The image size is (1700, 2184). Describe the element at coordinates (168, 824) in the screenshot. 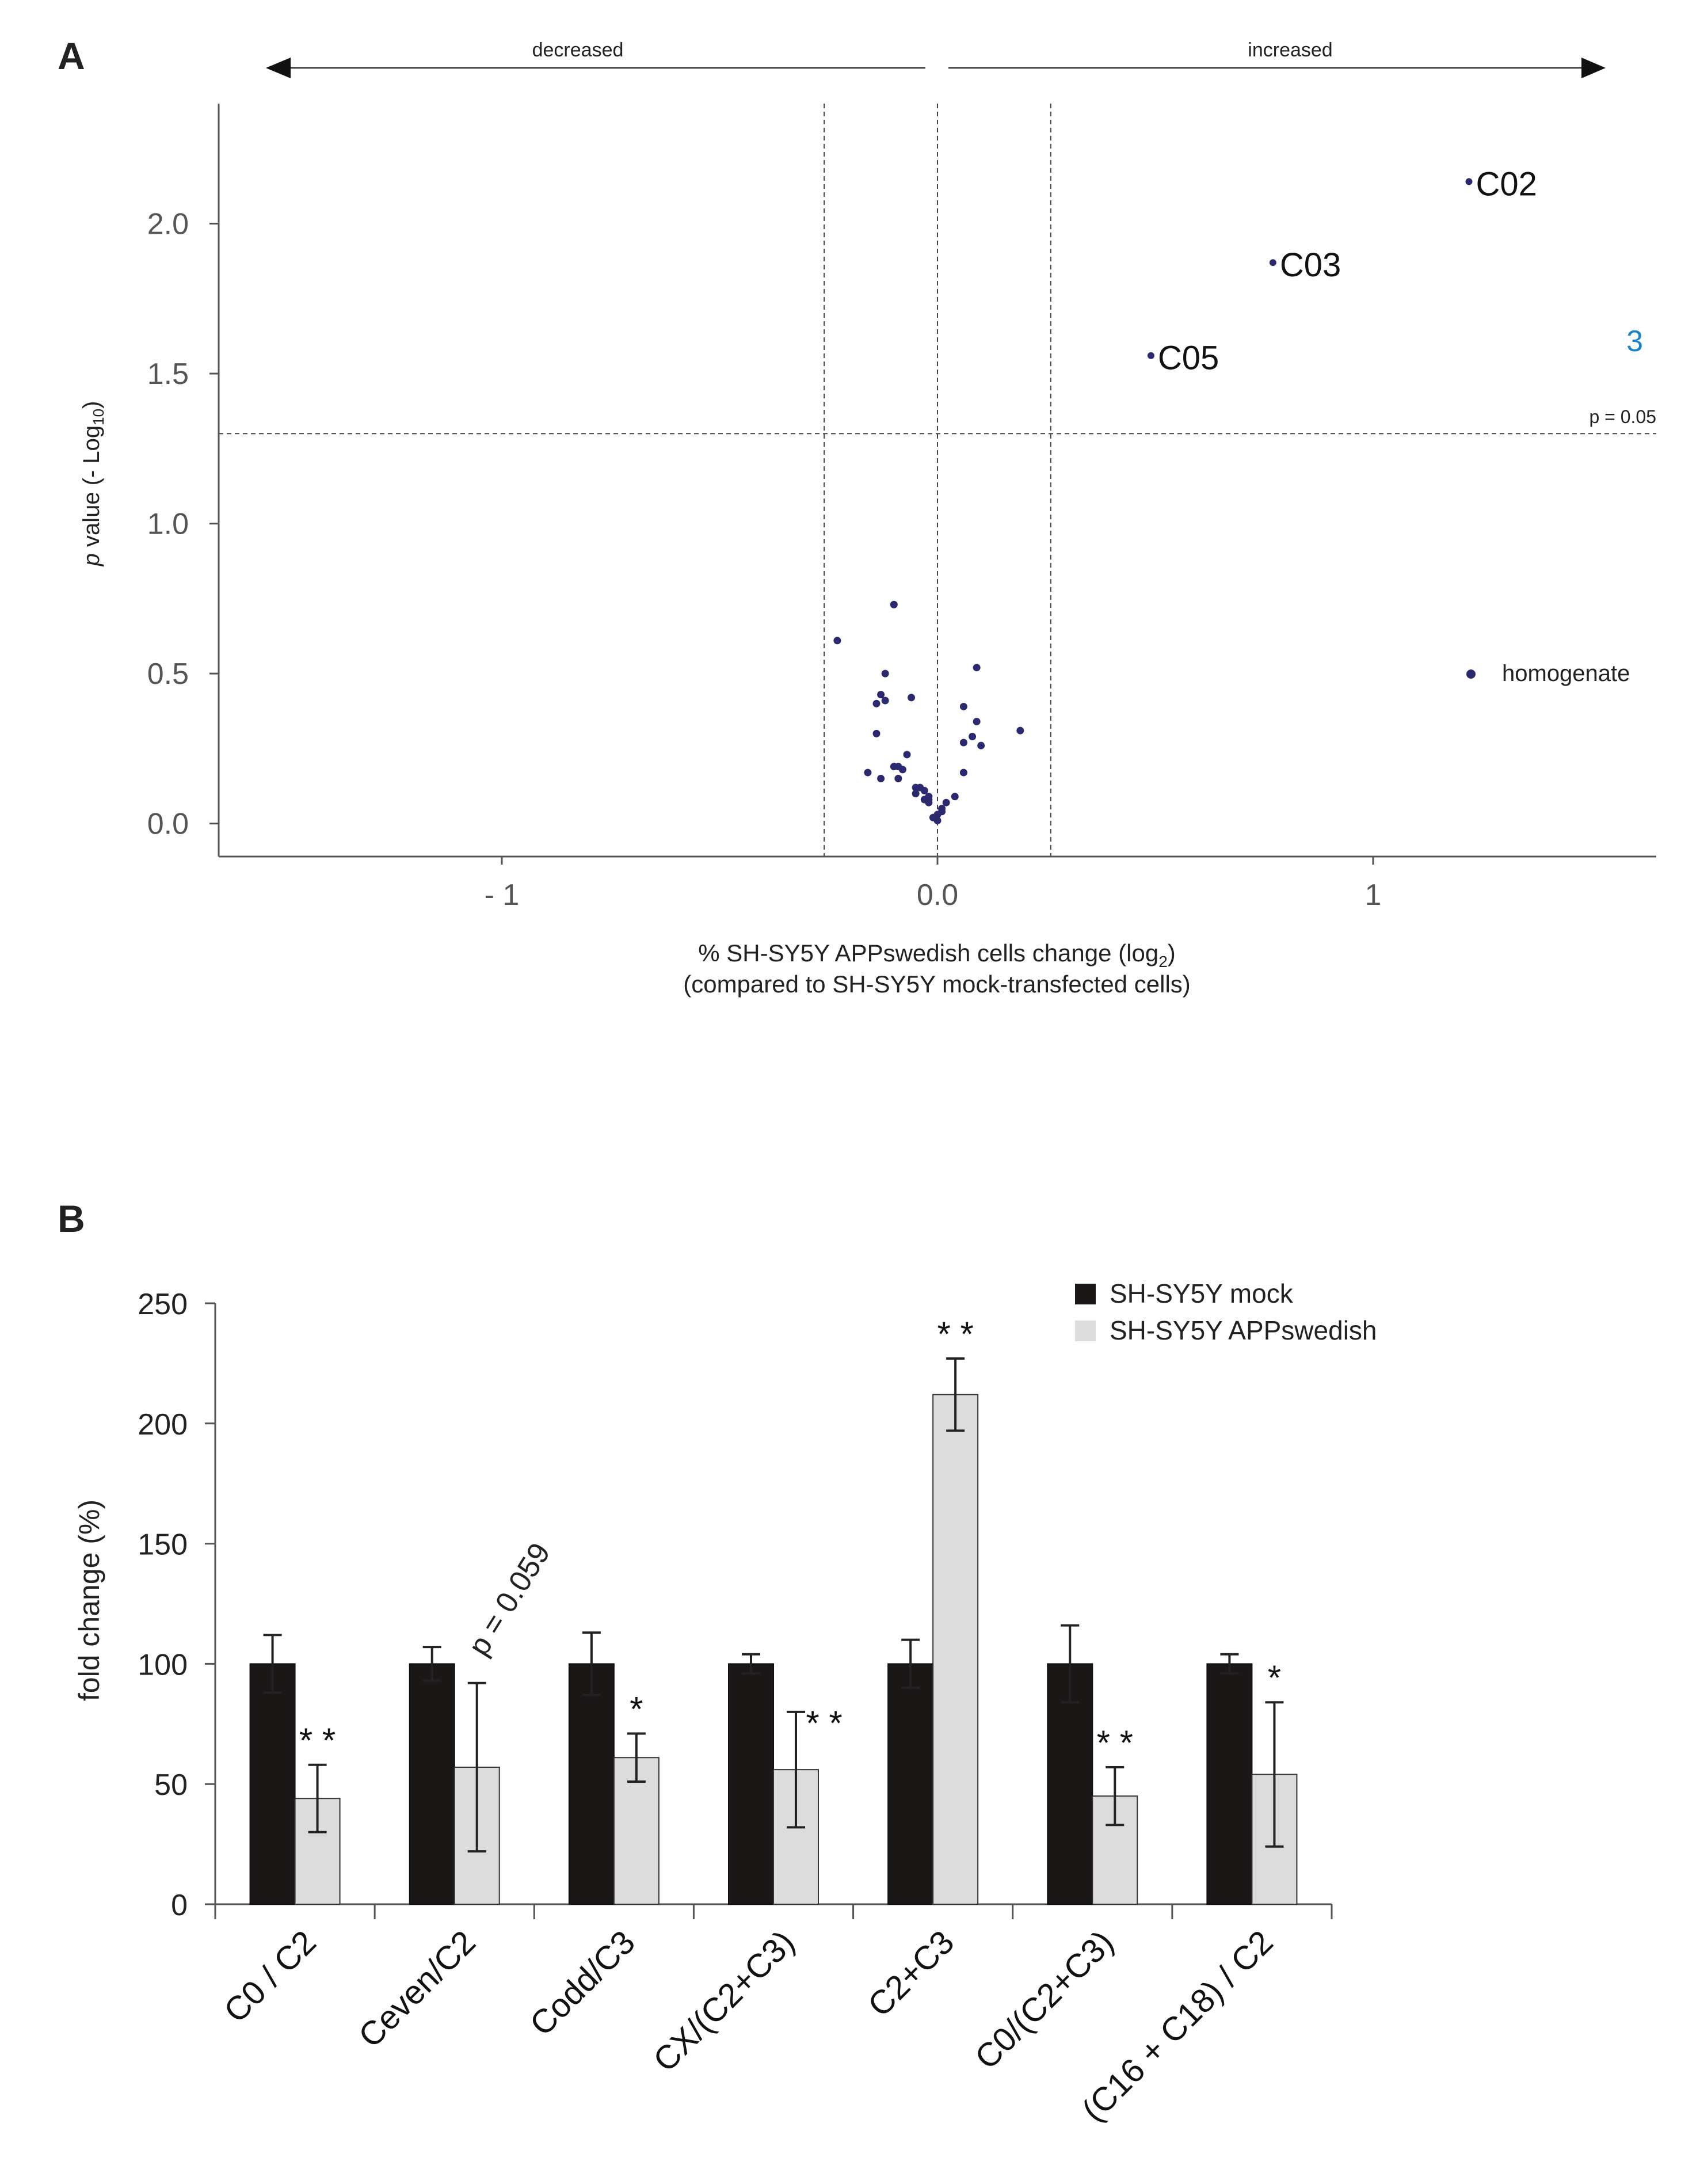

I see `y-tick-label: 0.0` at that location.